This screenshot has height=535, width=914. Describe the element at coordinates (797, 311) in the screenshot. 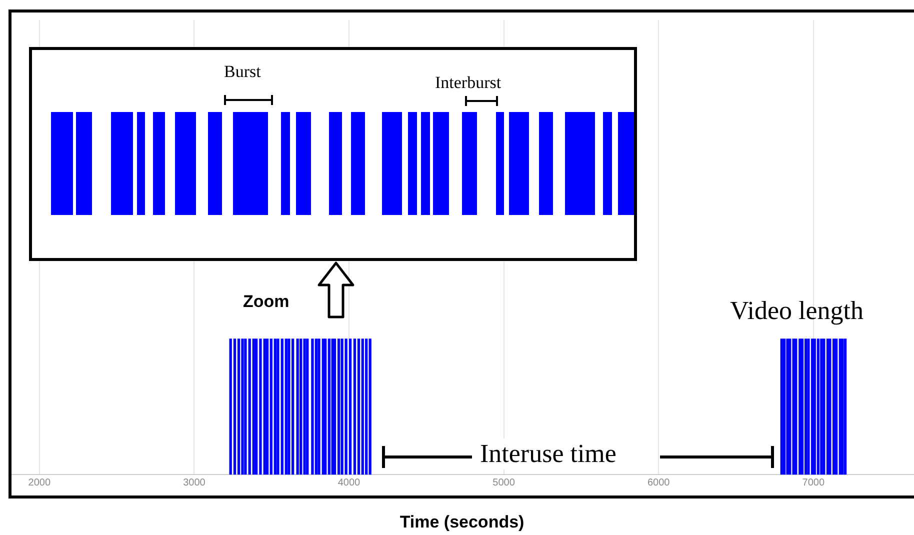

I see `text: Video length` at that location.